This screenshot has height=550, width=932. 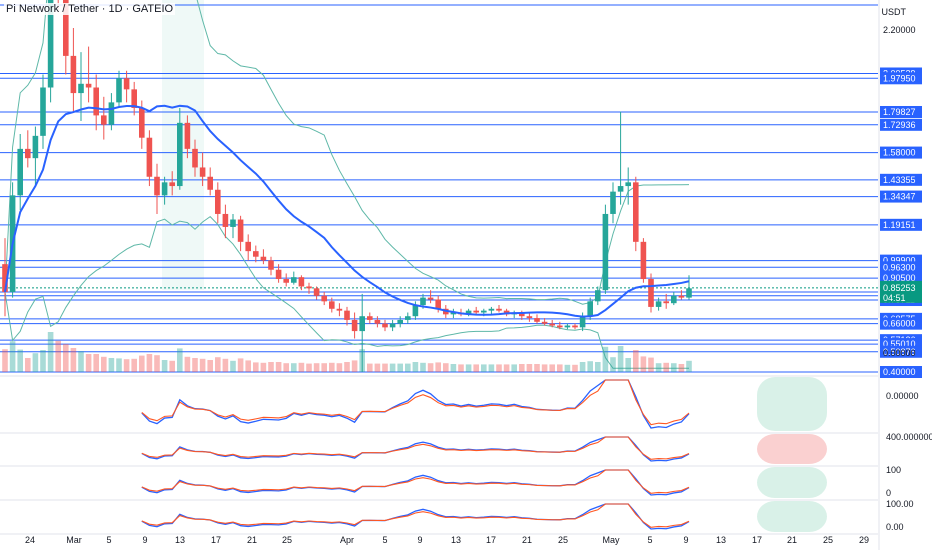 What do you see at coordinates (611, 540) in the screenshot?
I see `time-axis-label: May` at bounding box center [611, 540].